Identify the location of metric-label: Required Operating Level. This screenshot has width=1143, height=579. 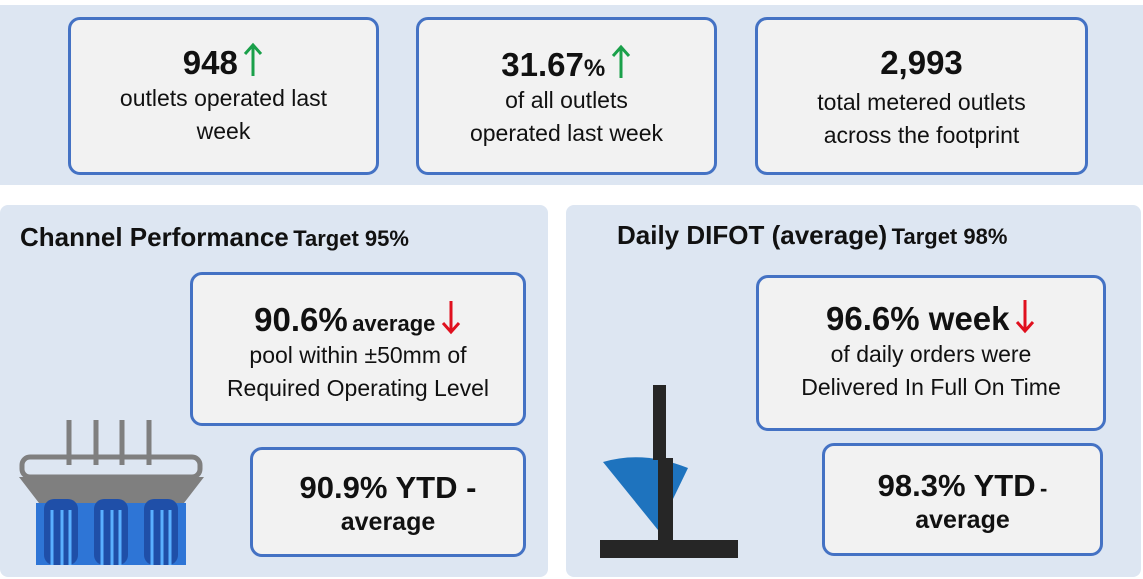
(358, 388).